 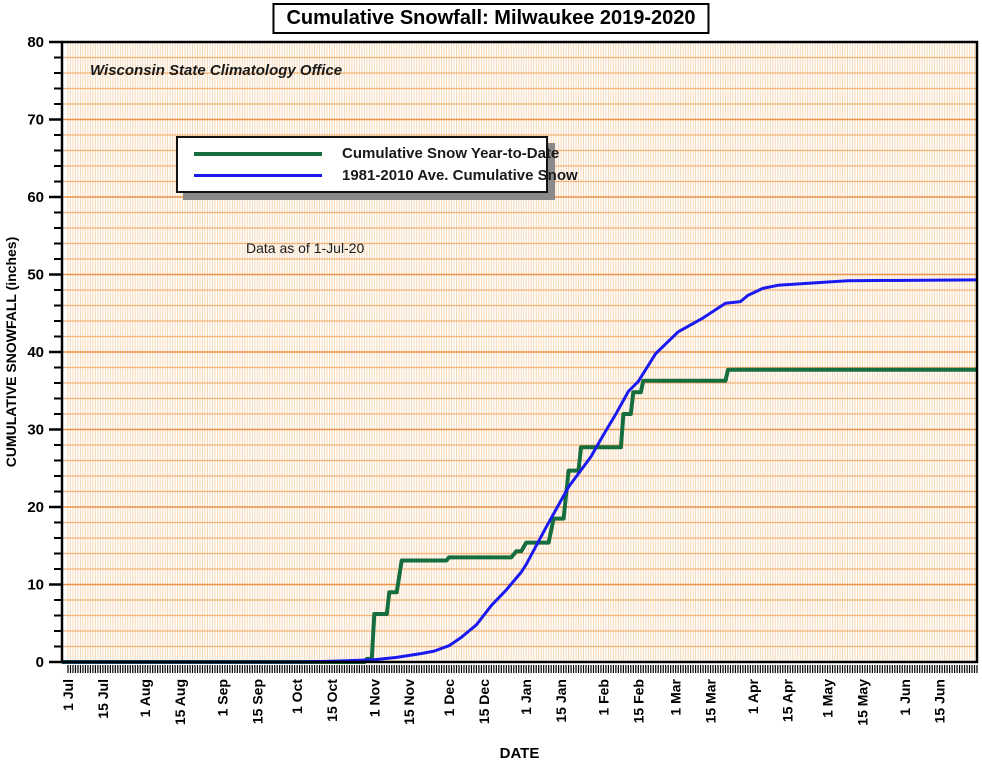 What do you see at coordinates (753, 696) in the screenshot?
I see `svg-text: 1 Apr` at bounding box center [753, 696].